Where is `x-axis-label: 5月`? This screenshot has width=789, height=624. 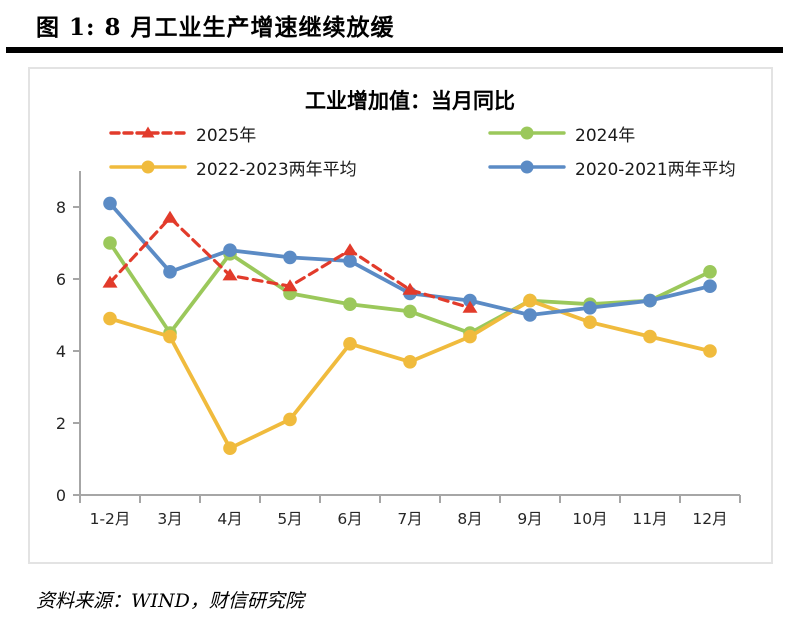 x-axis-label: 5月 is located at coordinates (289, 519).